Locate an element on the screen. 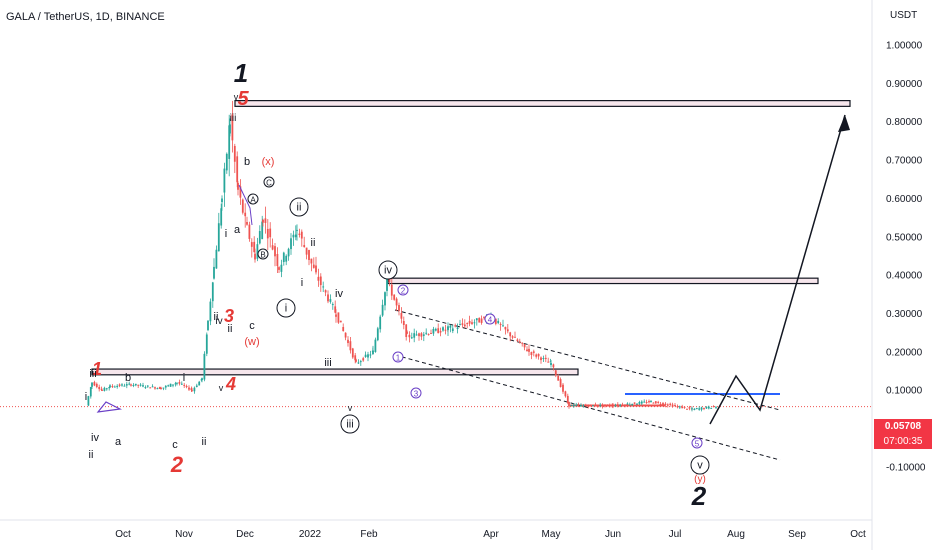 The image size is (932, 550). x-tick-label: Aug is located at coordinates (736, 534).